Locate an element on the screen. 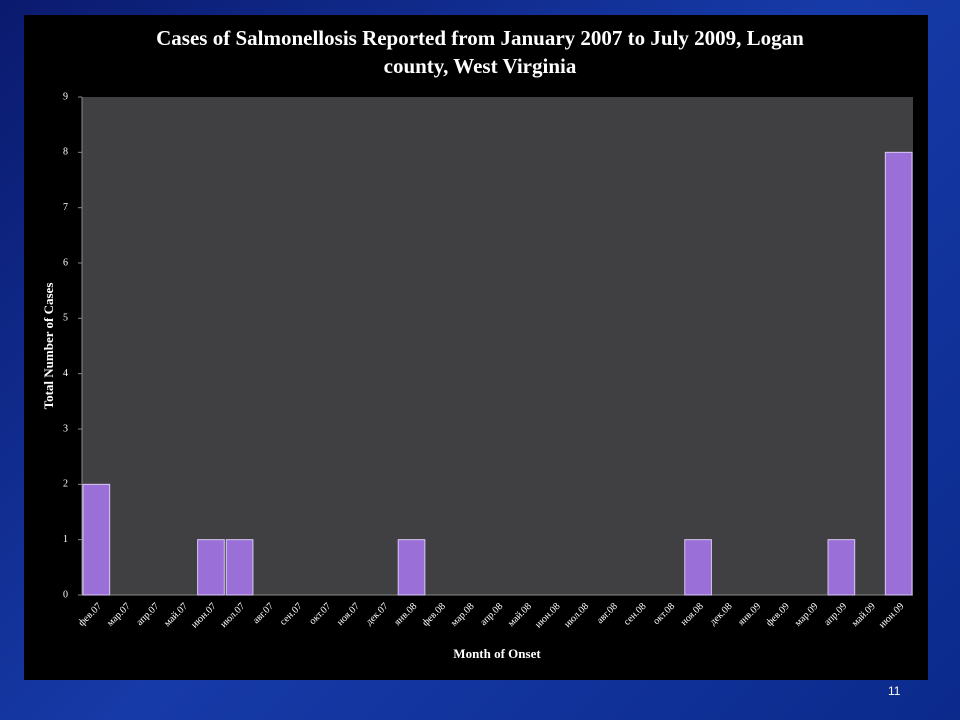  y-tick-label: 9 is located at coordinates (65, 96).